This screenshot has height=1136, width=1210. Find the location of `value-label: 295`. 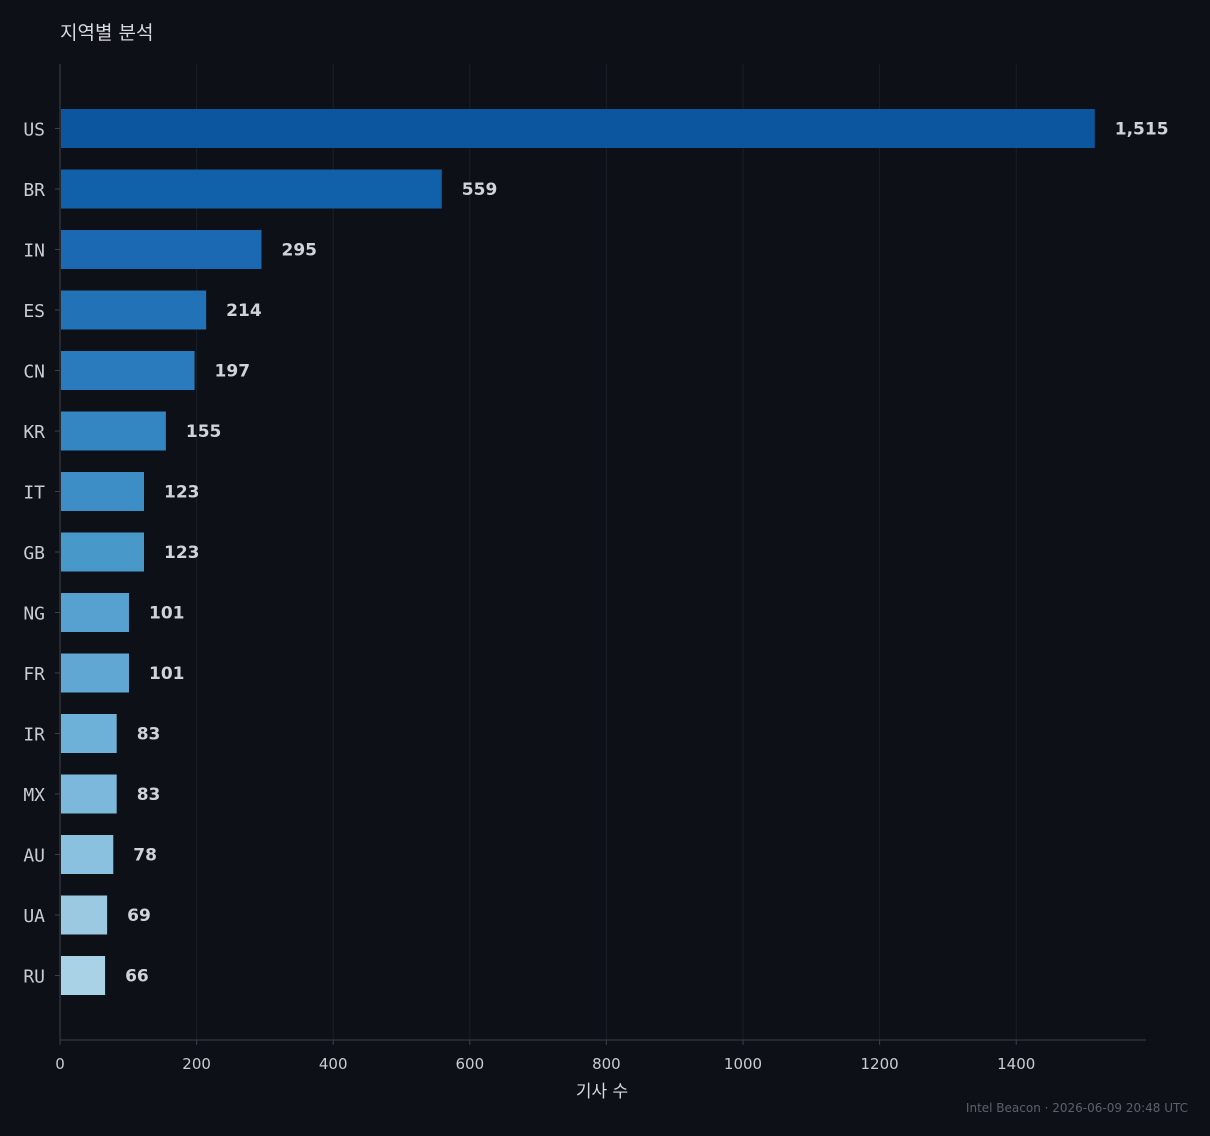

value-label: 295 is located at coordinates (299, 251).